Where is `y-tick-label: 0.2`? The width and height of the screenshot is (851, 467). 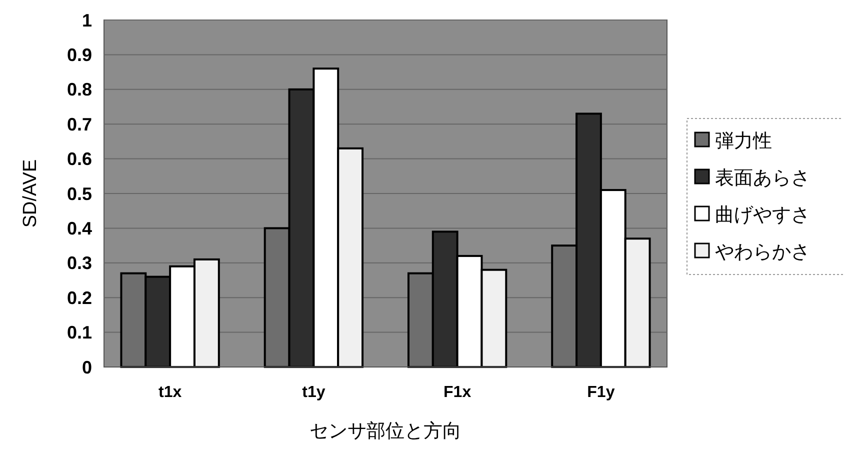
y-tick-label: 0.2 is located at coordinates (79, 298).